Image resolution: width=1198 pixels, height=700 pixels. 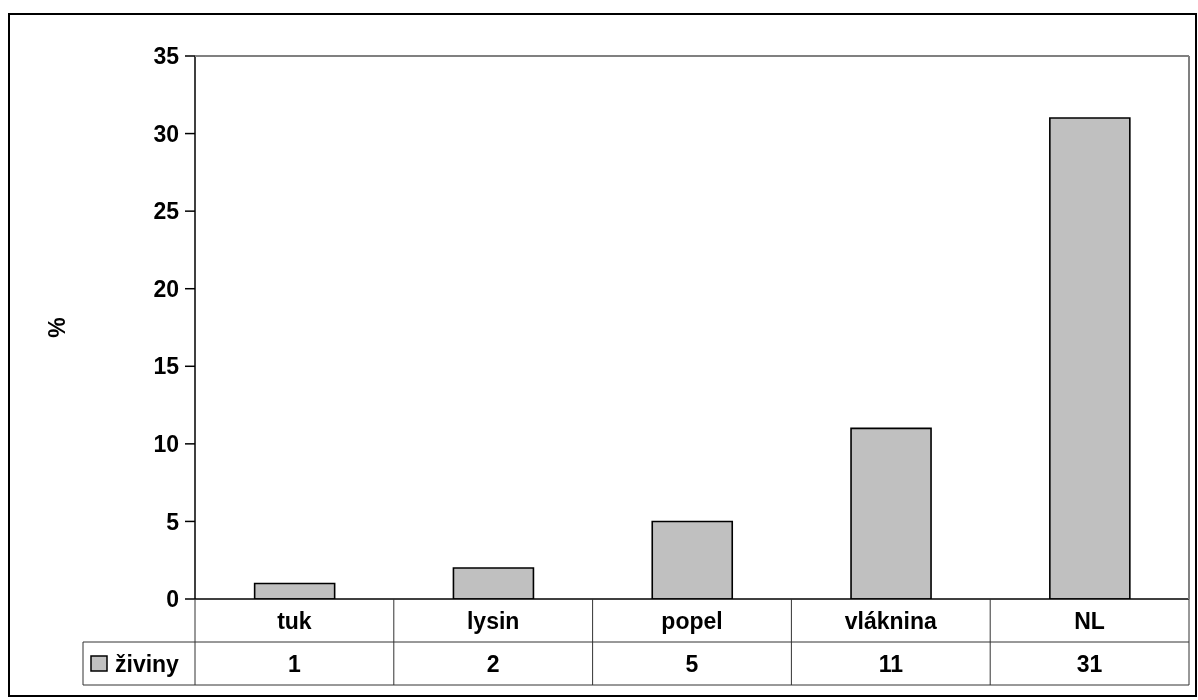 I want to click on data-label: 11, so click(x=891, y=663).